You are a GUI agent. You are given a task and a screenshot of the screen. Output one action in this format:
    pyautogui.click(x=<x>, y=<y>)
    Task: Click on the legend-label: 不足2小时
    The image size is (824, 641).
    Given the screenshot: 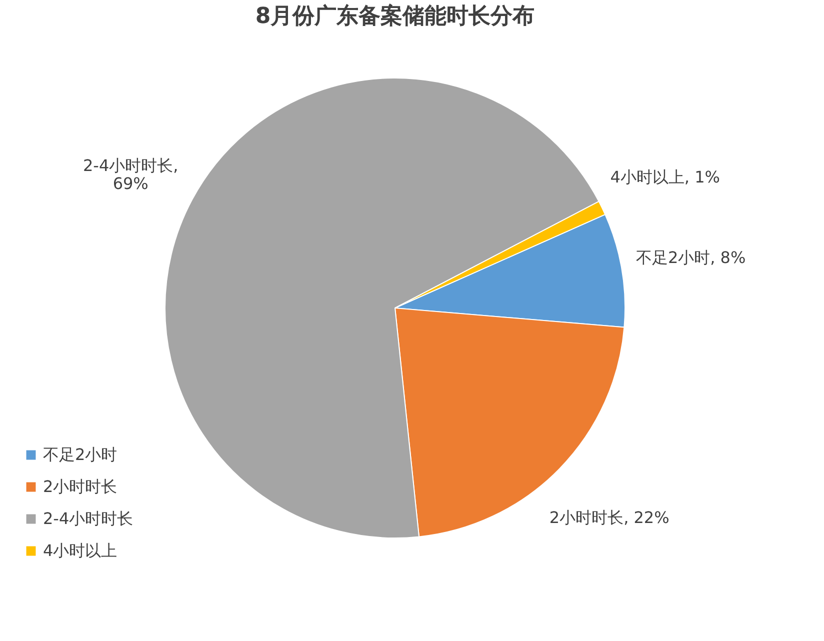 What is the action you would take?
    pyautogui.click(x=80, y=454)
    